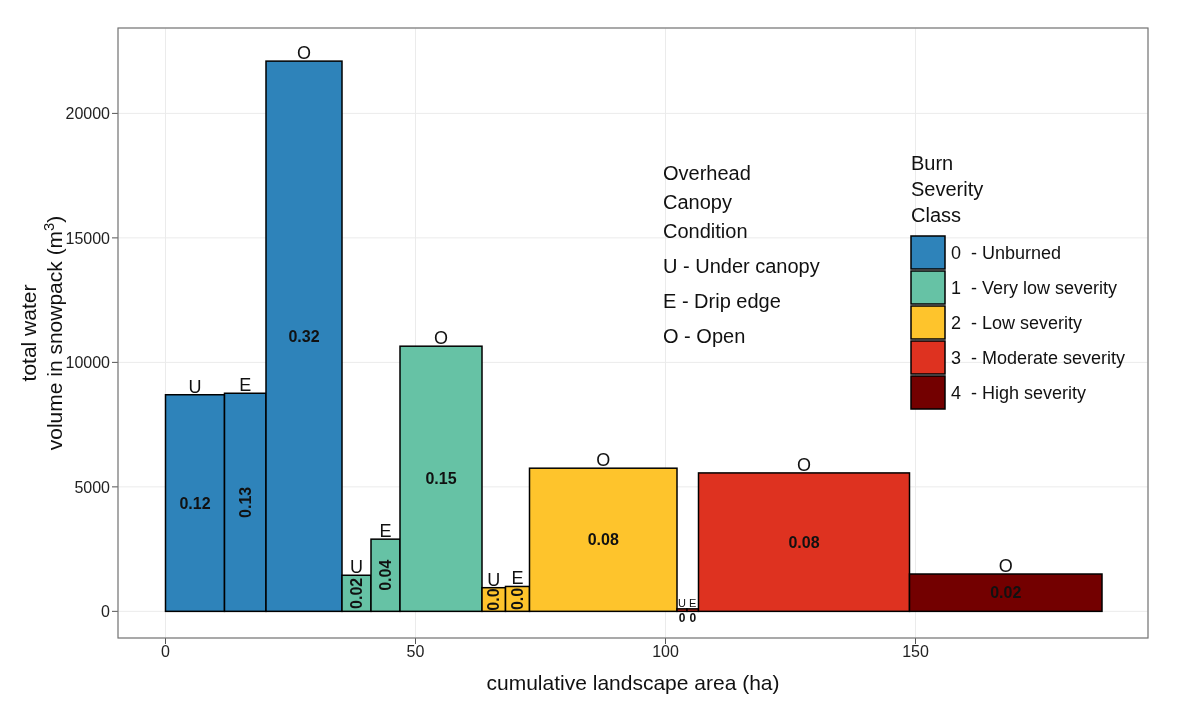 Image resolution: width=1177 pixels, height=714 pixels. I want to click on legend-title: Burn Severity Class, so click(947, 189).